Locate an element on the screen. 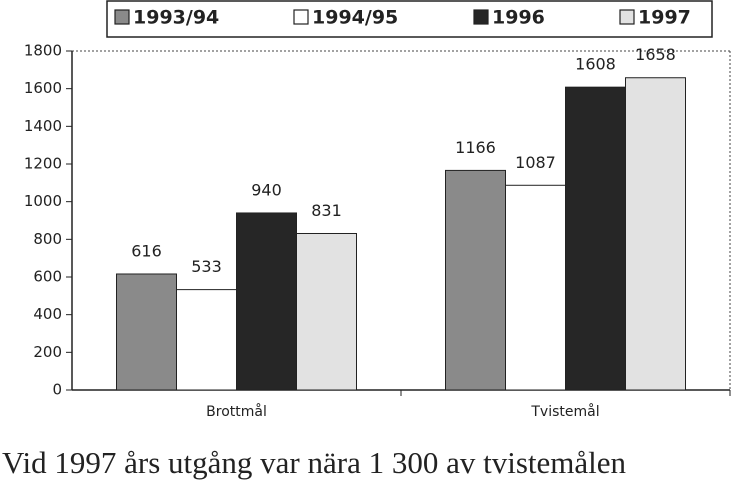 The height and width of the screenshot is (491, 745). value-label: 533 is located at coordinates (206, 266).